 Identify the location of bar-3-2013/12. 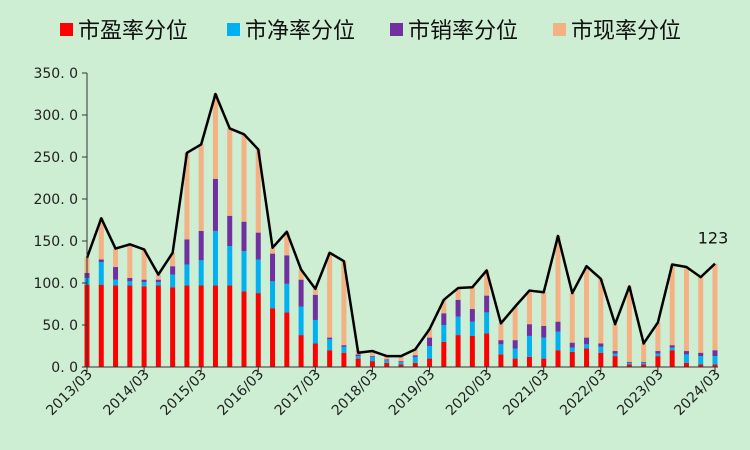
(130, 279).